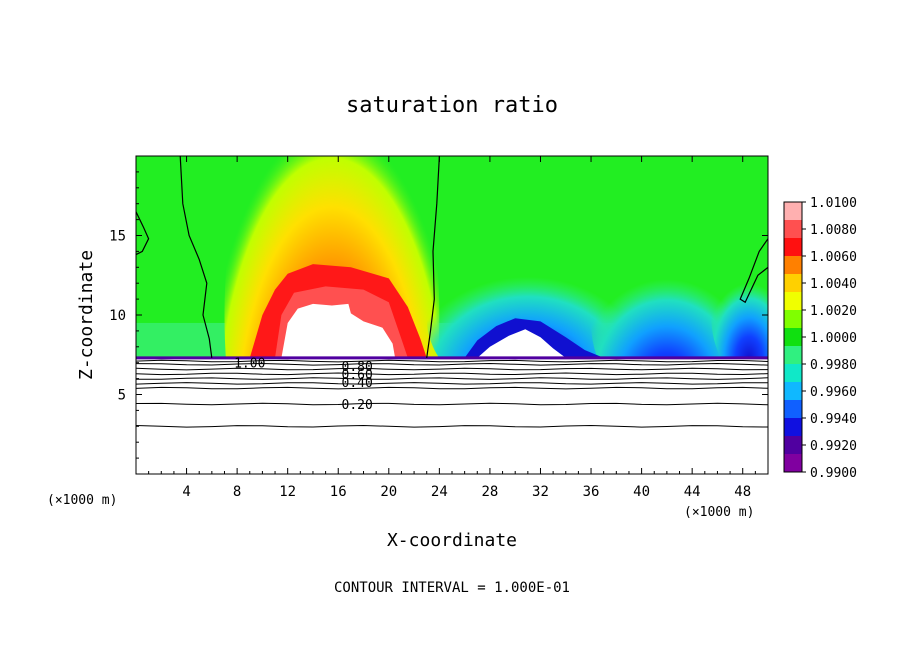 The height and width of the screenshot is (654, 904). I want to click on contour-label: 0.60, so click(357, 375).